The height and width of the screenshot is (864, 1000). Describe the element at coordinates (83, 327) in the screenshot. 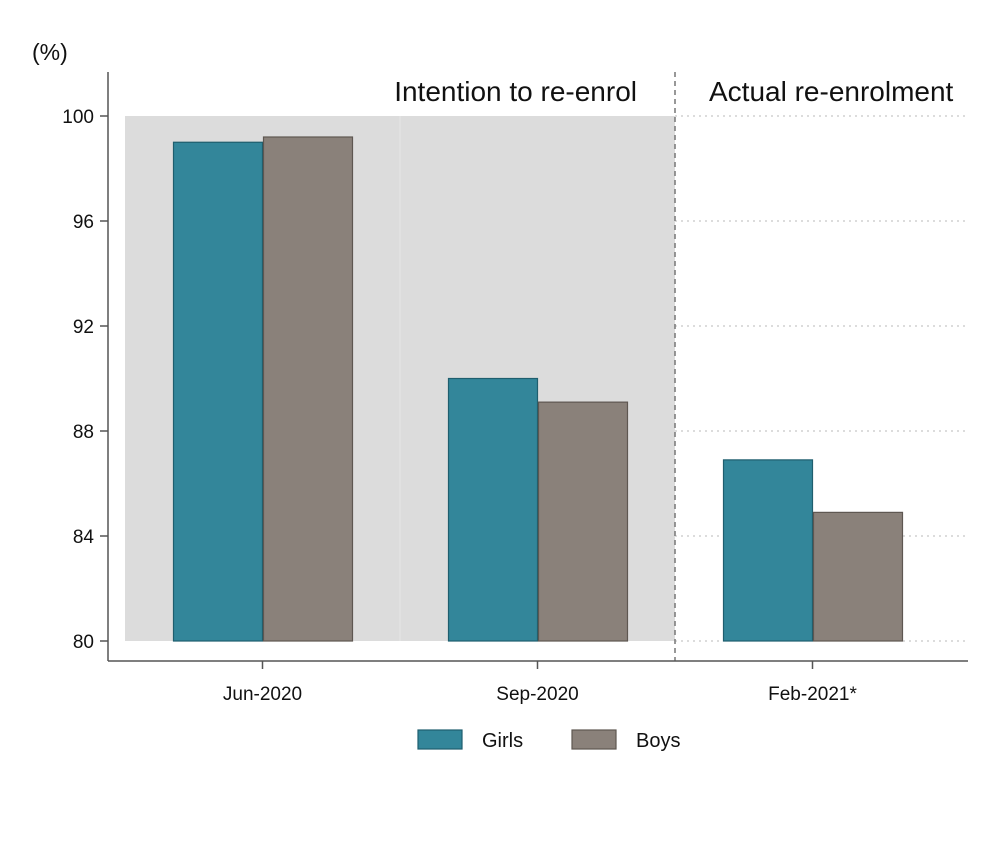

I see `y-tick-label-92: 92` at that location.